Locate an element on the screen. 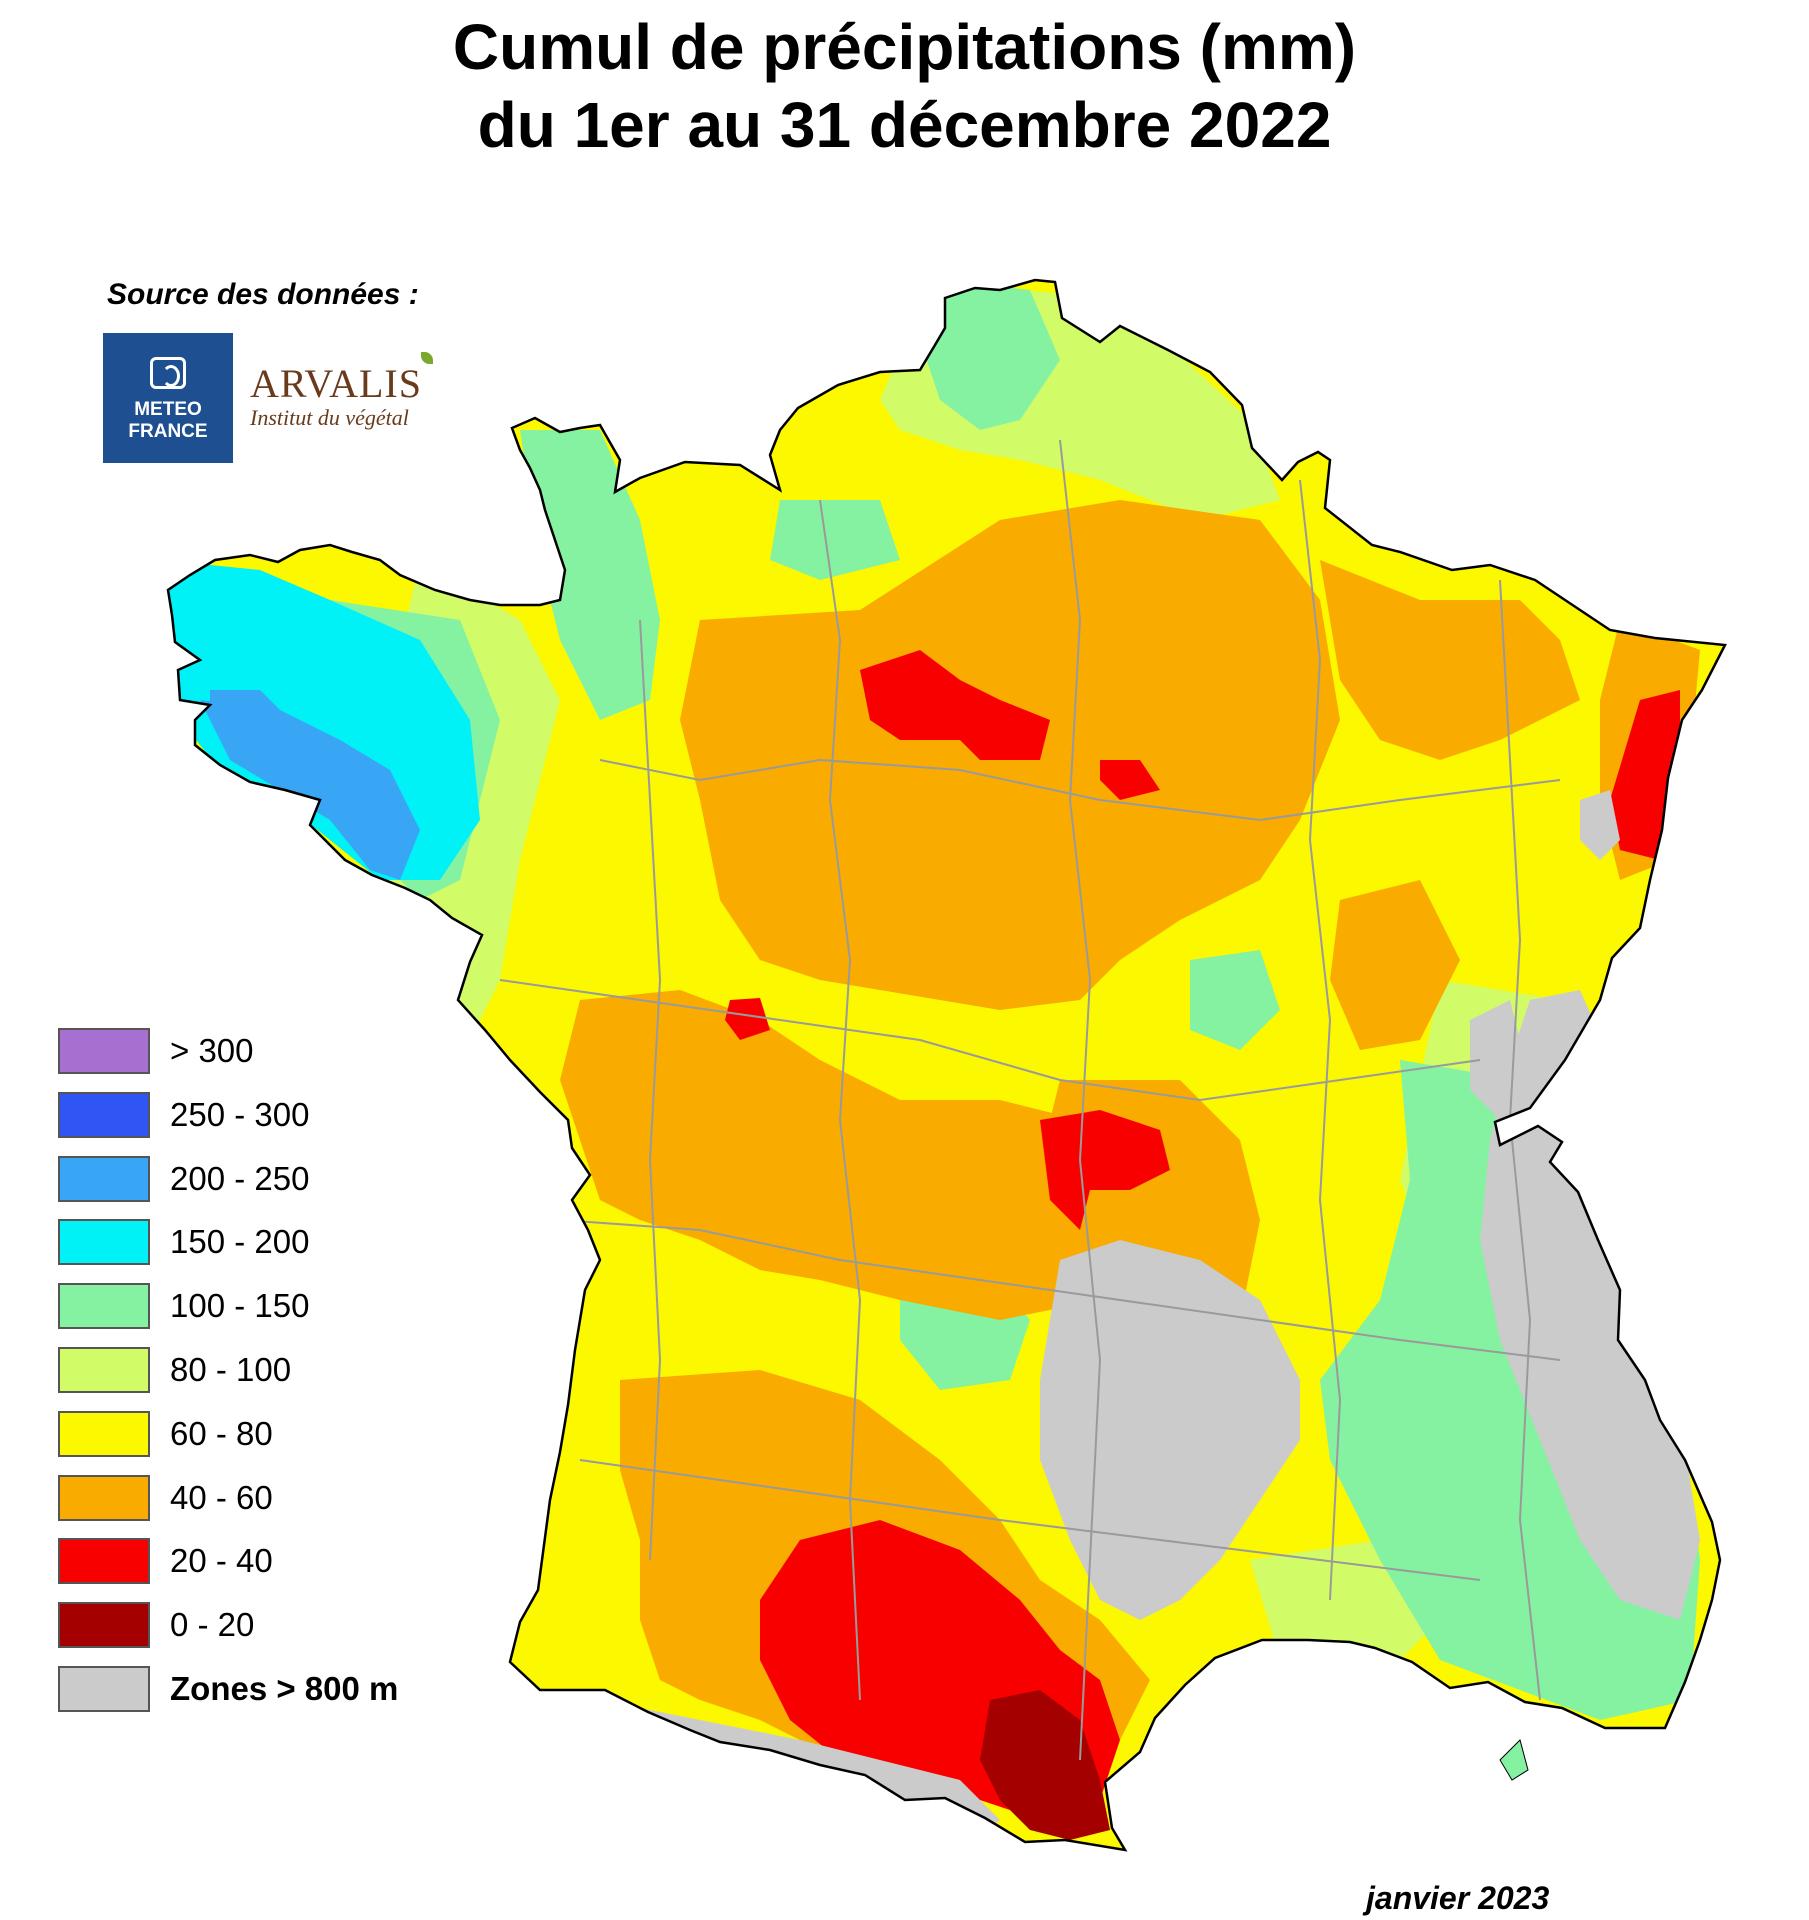  arvalis-logo: ARVALIS Institut du végétal is located at coordinates (341, 391).